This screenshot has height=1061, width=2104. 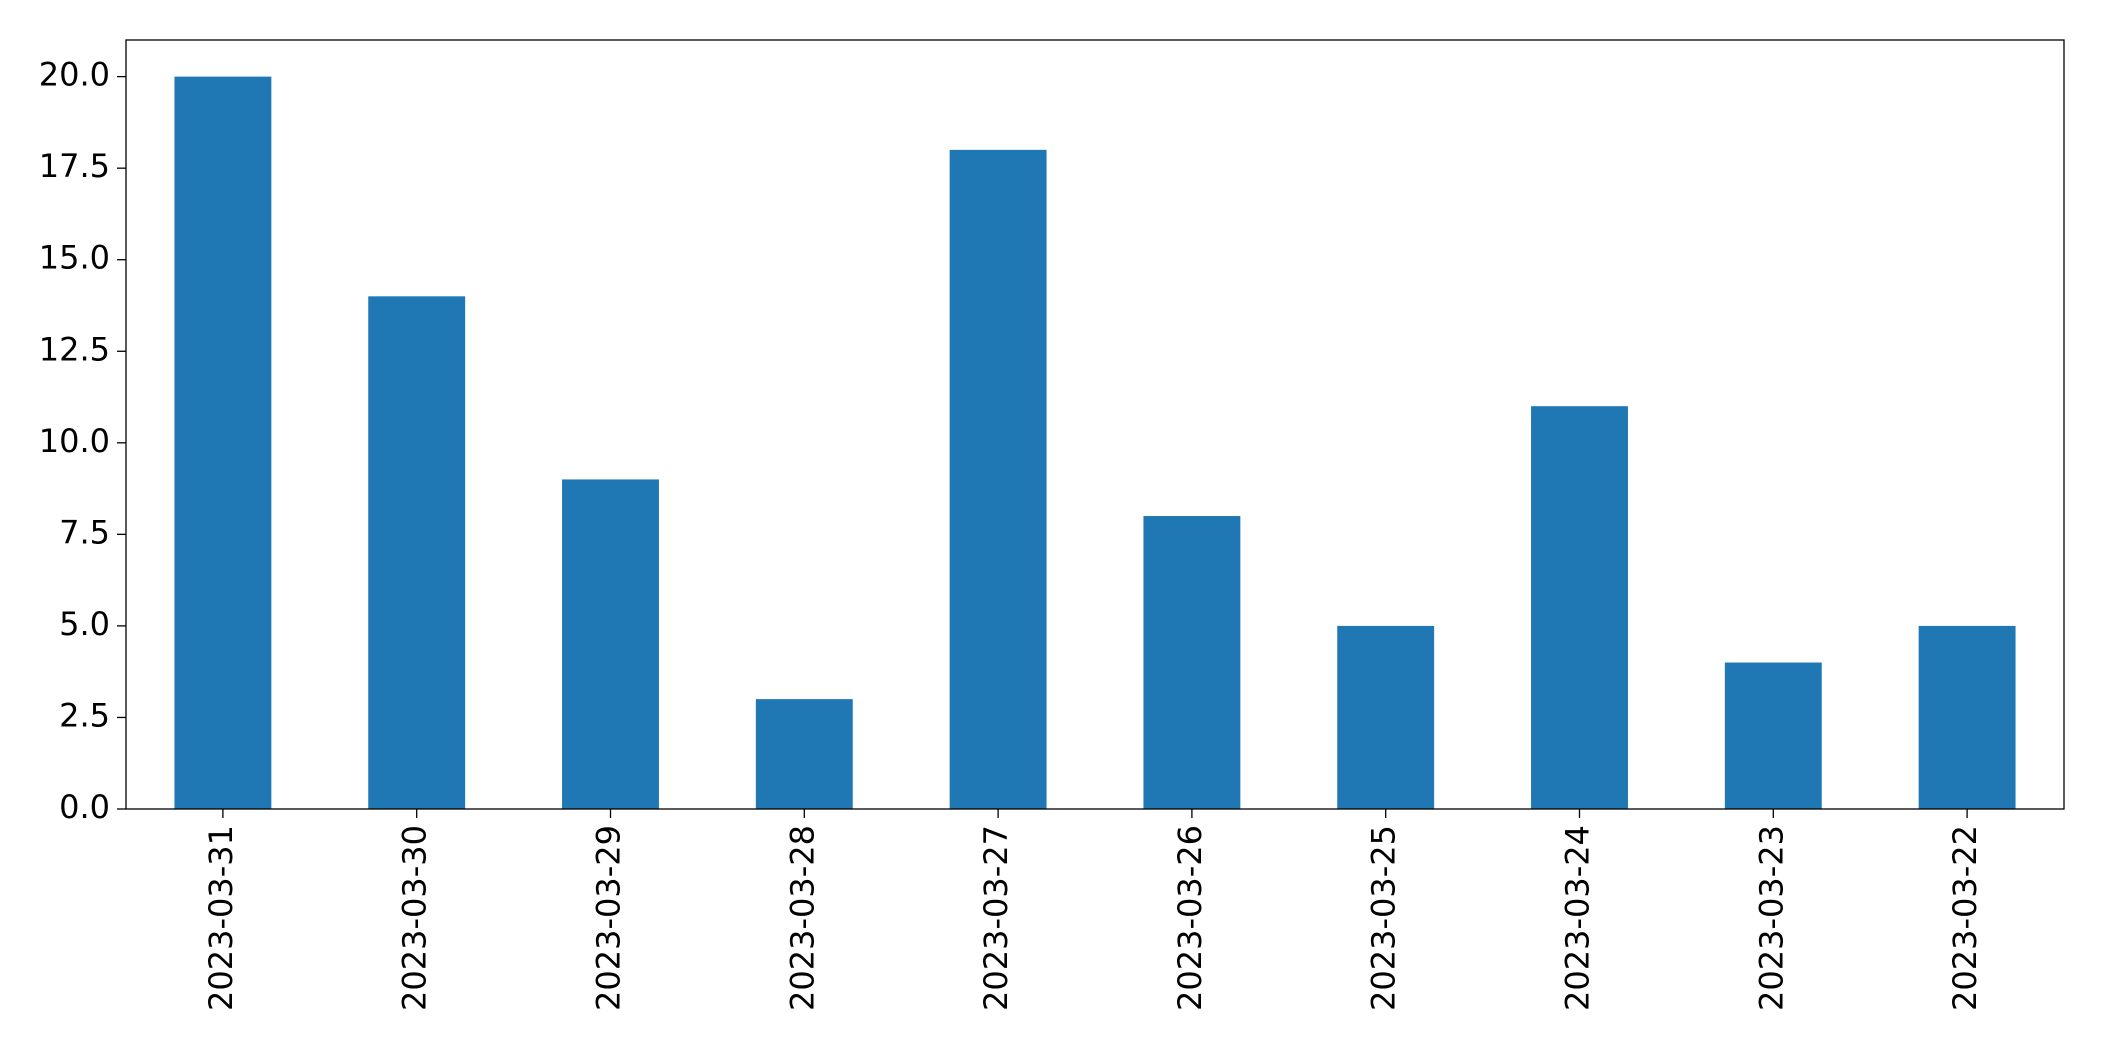 I want to click on y-tick-label: 20.0, so click(x=74, y=75).